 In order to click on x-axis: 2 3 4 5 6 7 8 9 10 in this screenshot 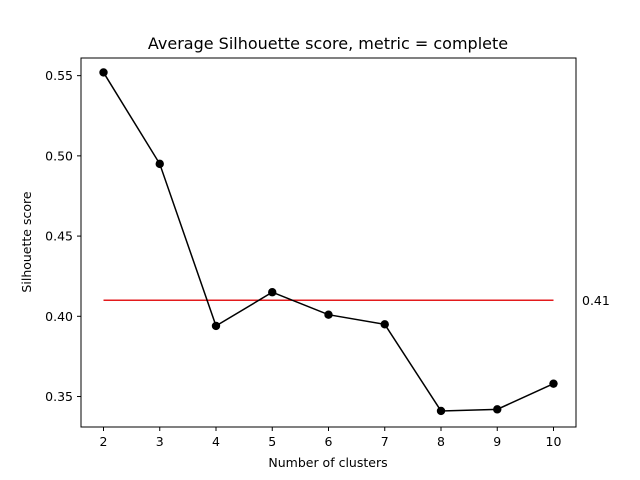, I will do `click(331, 438)`.